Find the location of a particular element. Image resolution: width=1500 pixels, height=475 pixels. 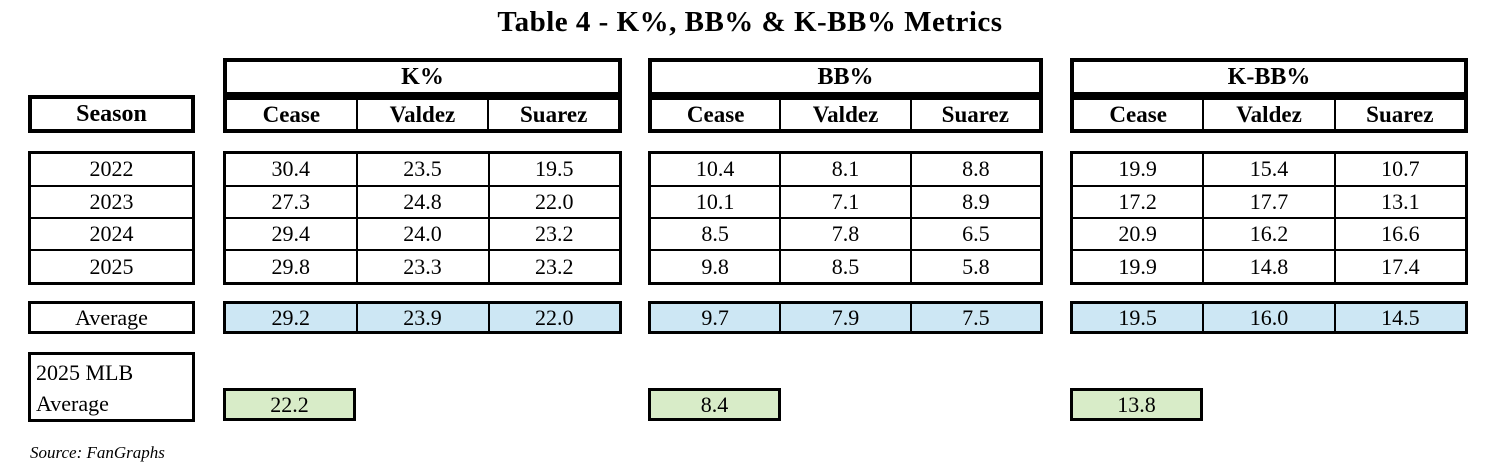

average-cell: 16.0 is located at coordinates (1269, 317).